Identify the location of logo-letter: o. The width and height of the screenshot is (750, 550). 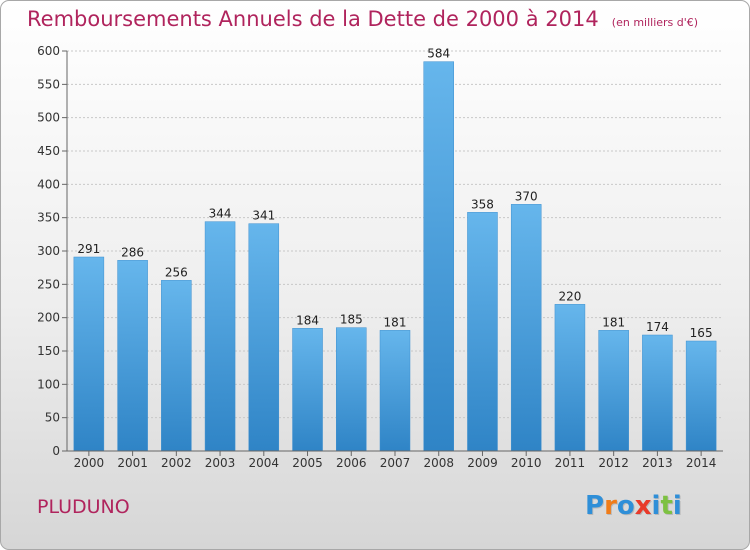
(625, 506).